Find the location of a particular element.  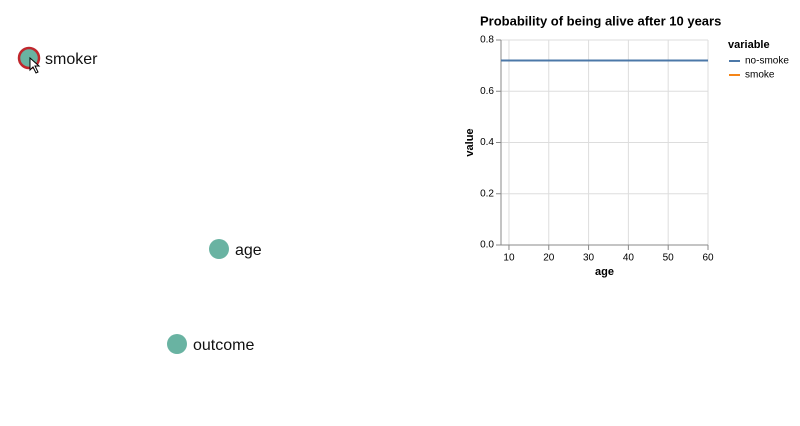

cursor is located at coordinates (35, 65).